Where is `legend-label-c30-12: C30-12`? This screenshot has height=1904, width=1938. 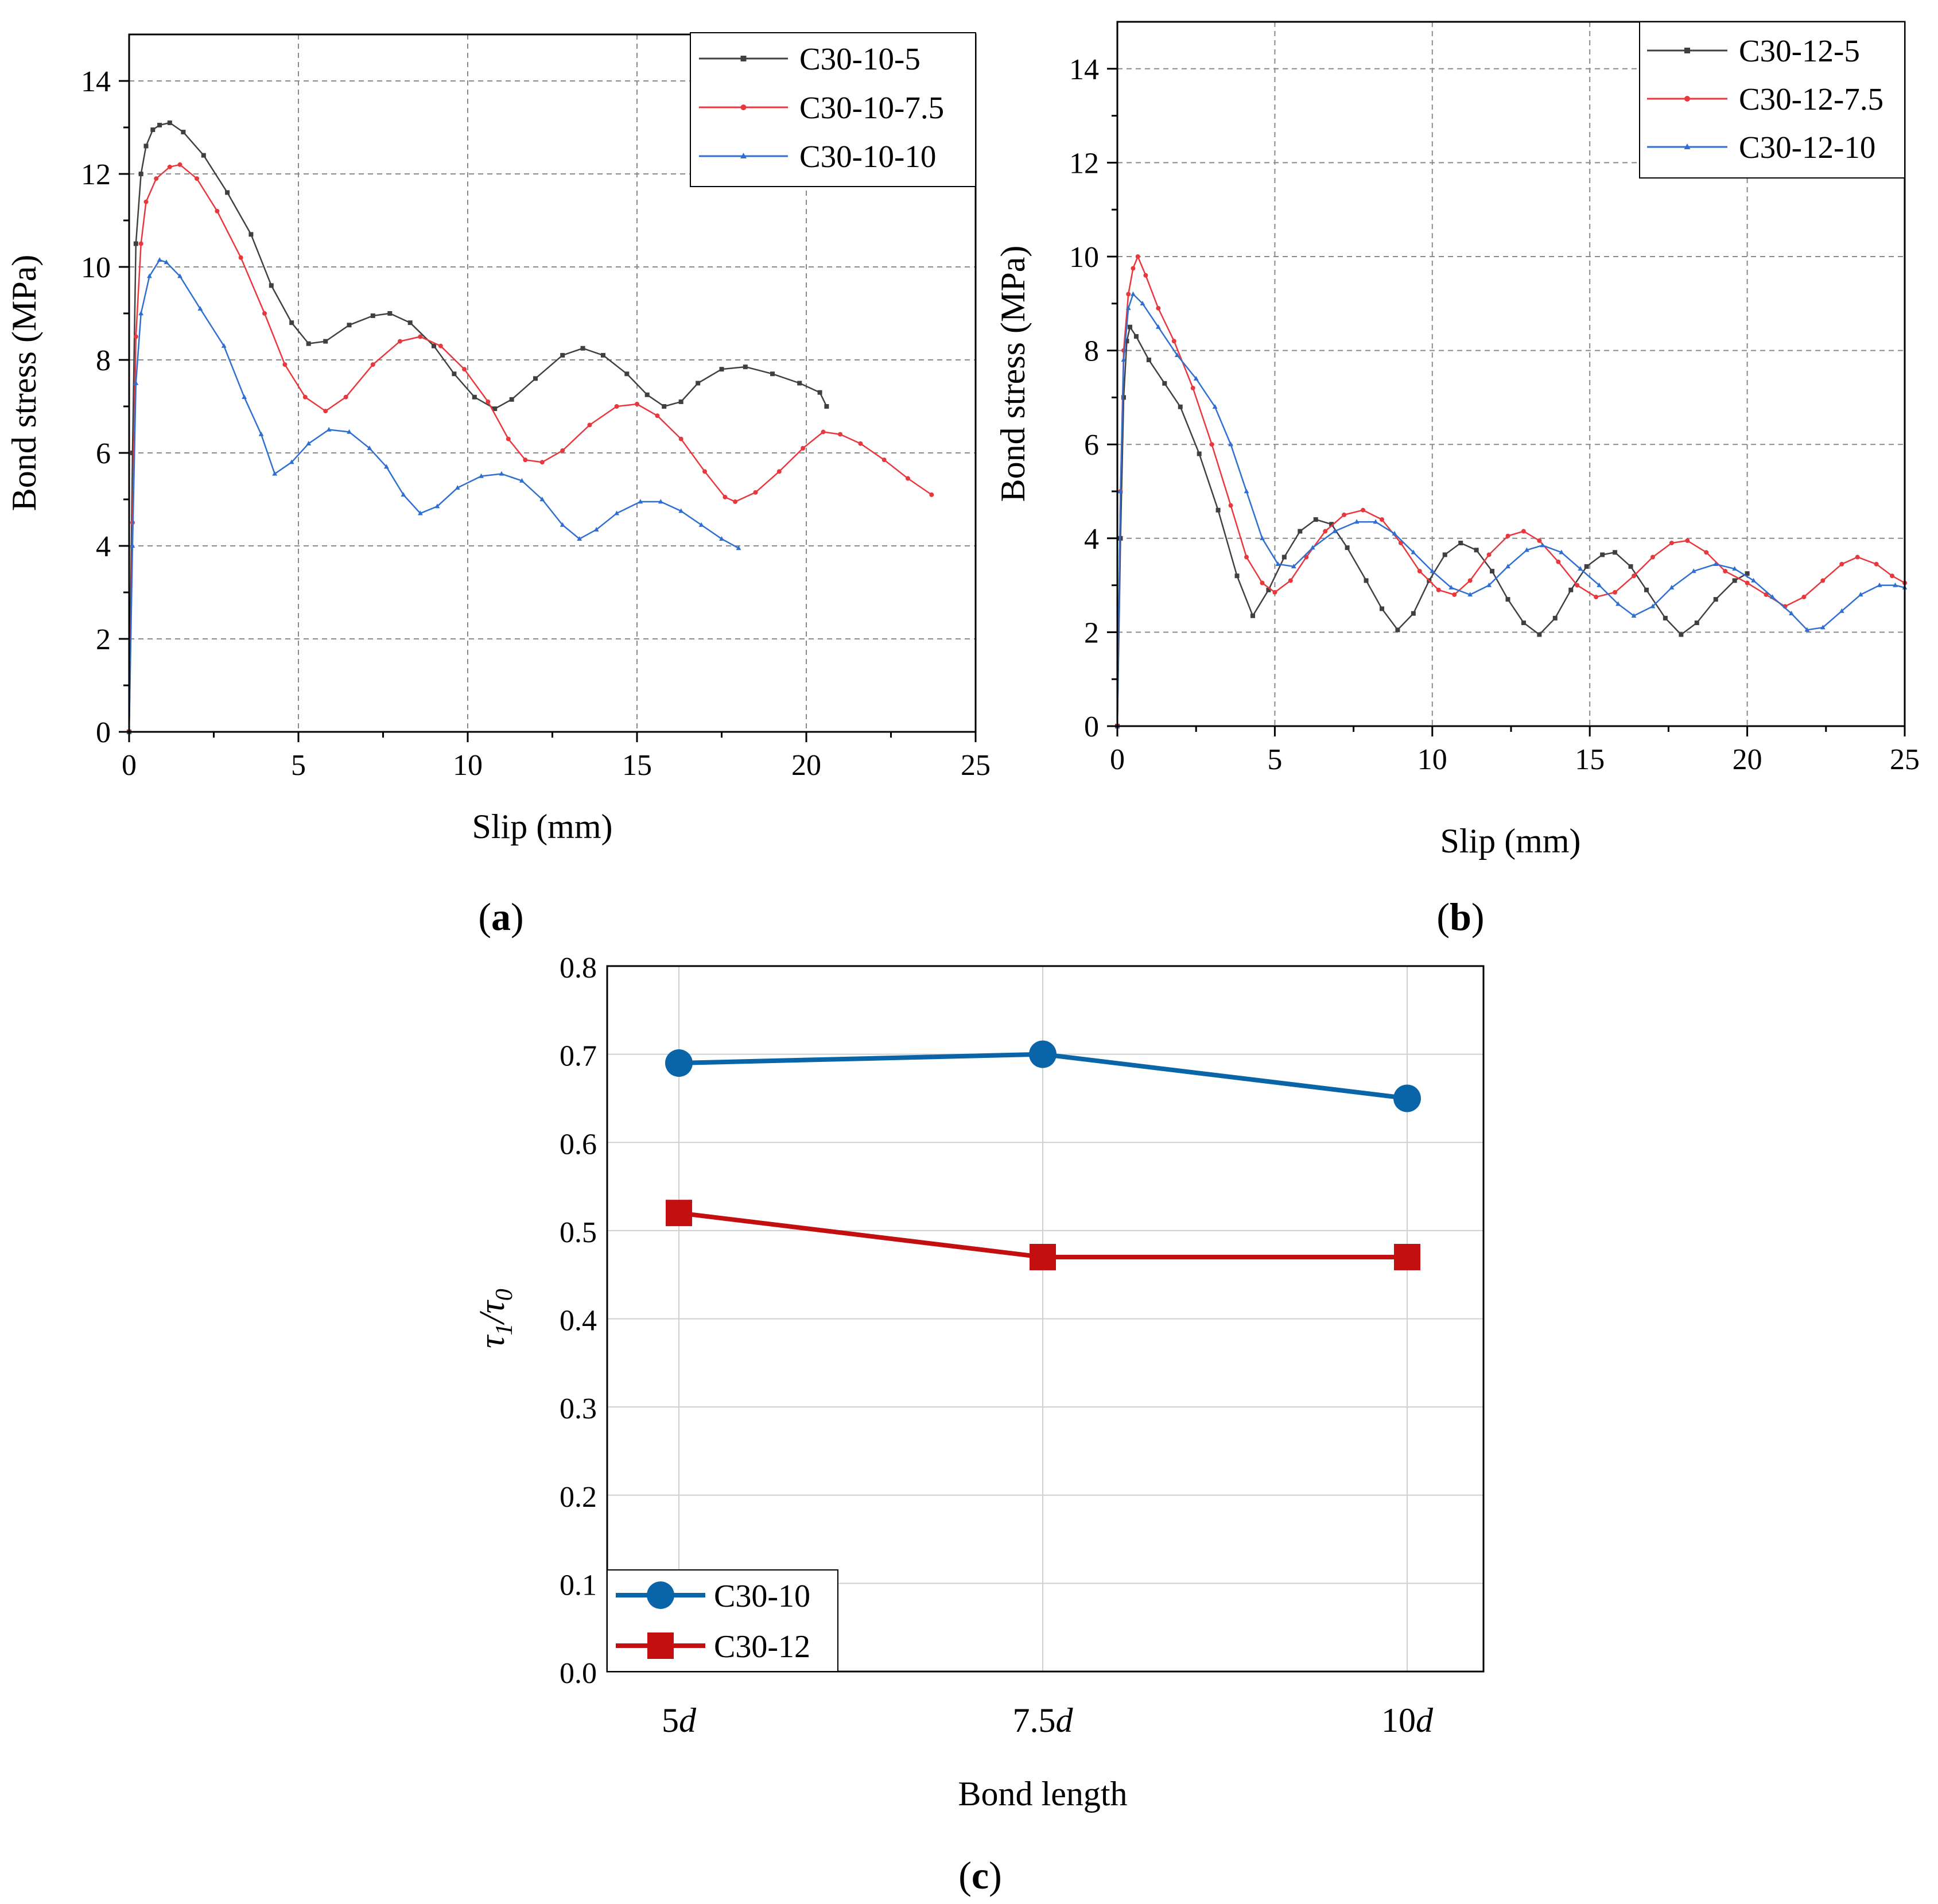
legend-label-c30-12: C30-12 is located at coordinates (762, 1647).